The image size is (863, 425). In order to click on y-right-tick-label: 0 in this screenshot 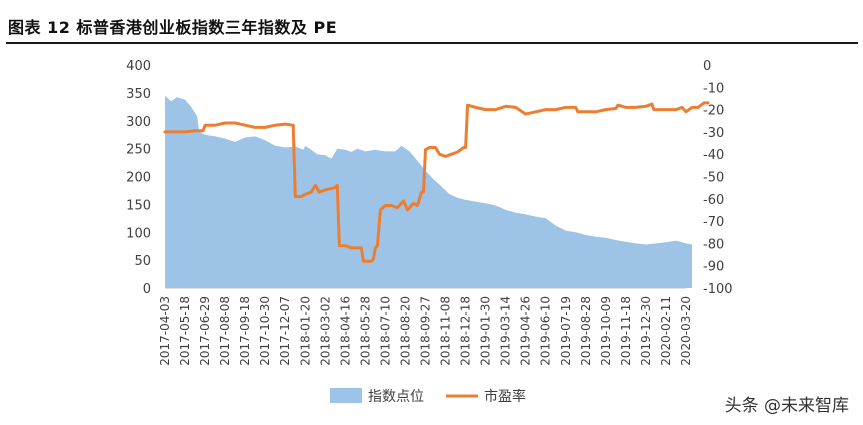, I will do `click(707, 66)`.